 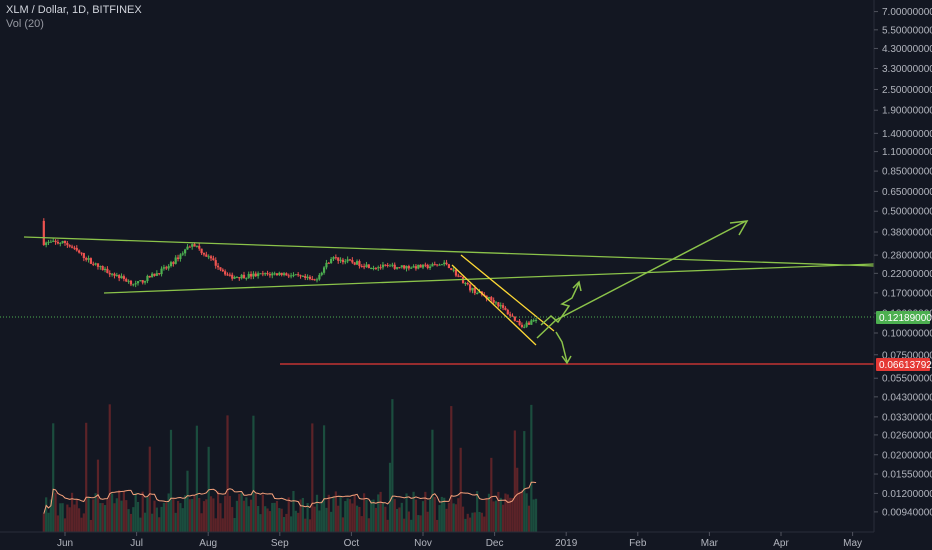 I want to click on volume-indicator-label: Vol (20), so click(x=25, y=24).